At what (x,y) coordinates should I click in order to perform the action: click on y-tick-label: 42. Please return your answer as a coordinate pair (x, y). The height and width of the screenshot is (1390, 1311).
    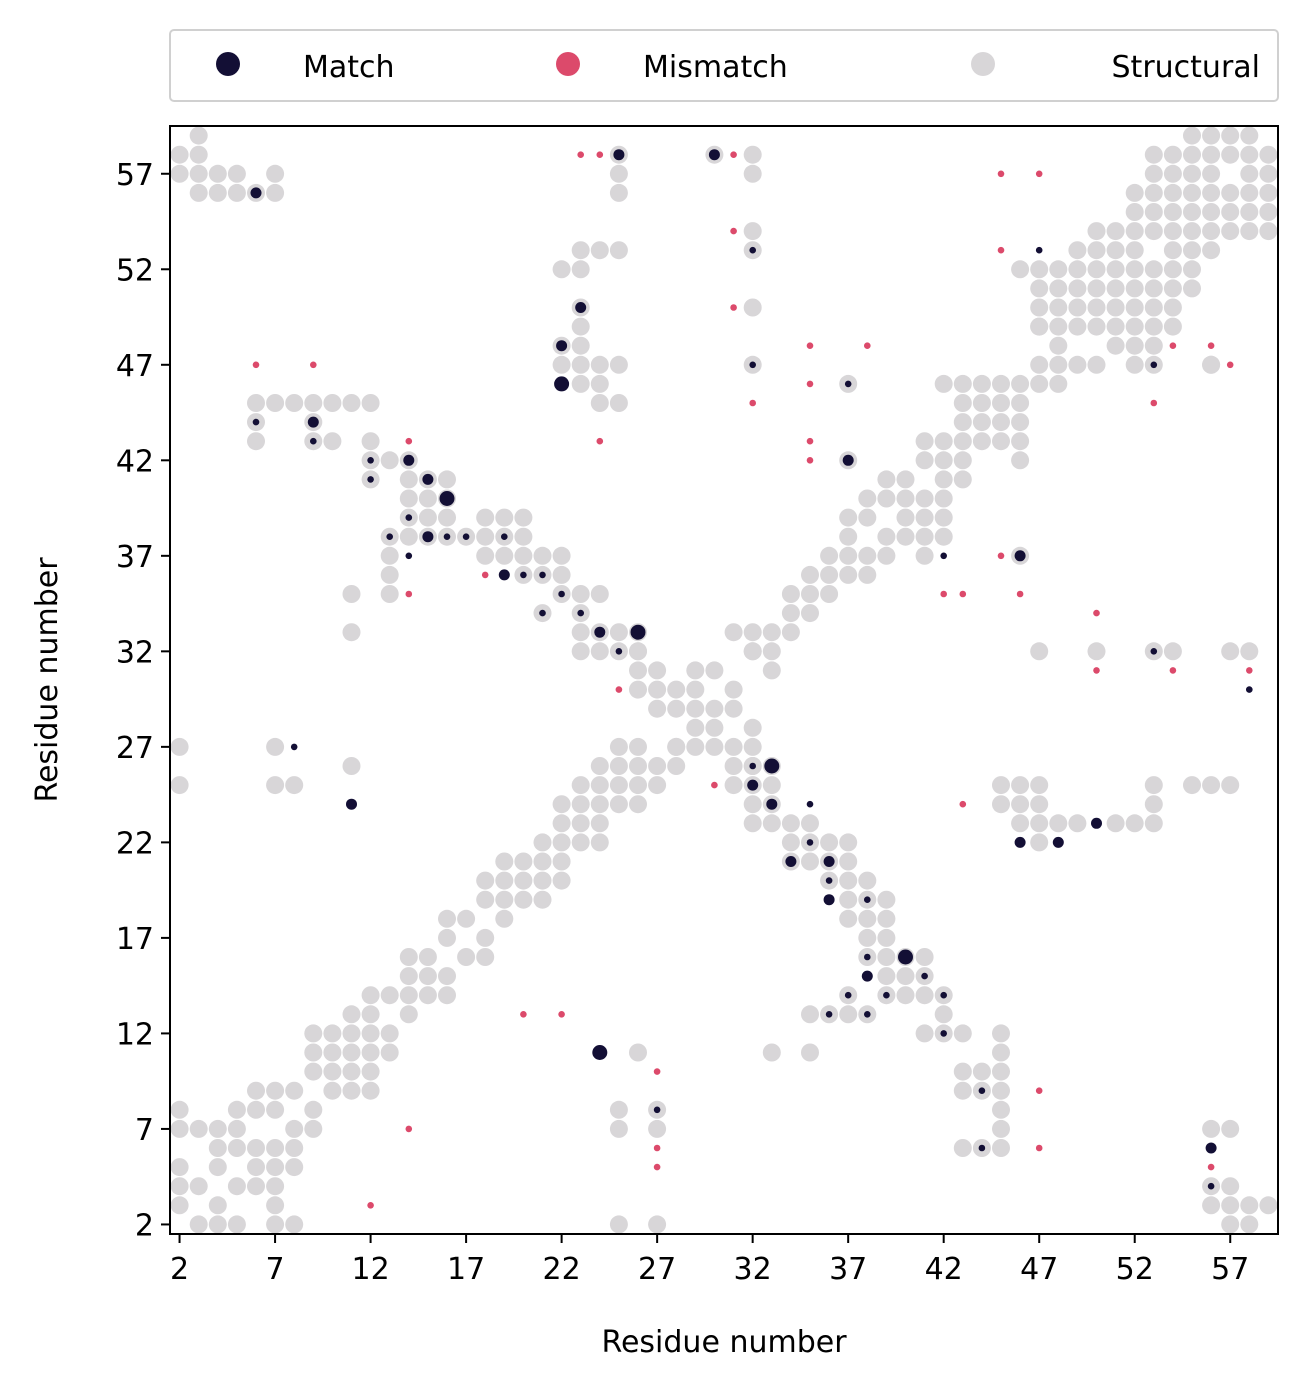
    Looking at the image, I should click on (135, 461).